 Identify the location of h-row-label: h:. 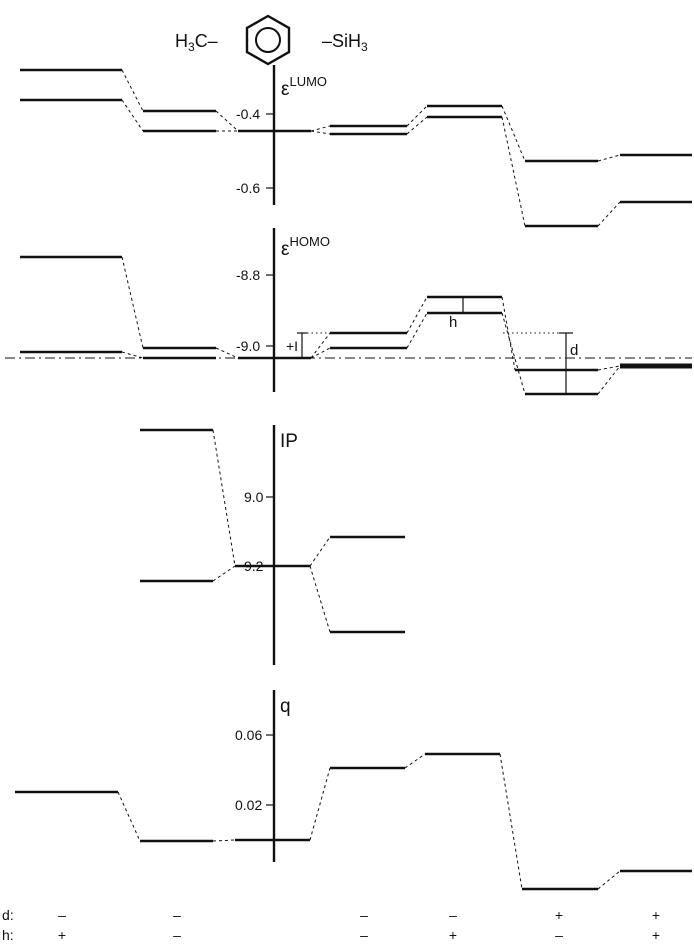
(8, 935).